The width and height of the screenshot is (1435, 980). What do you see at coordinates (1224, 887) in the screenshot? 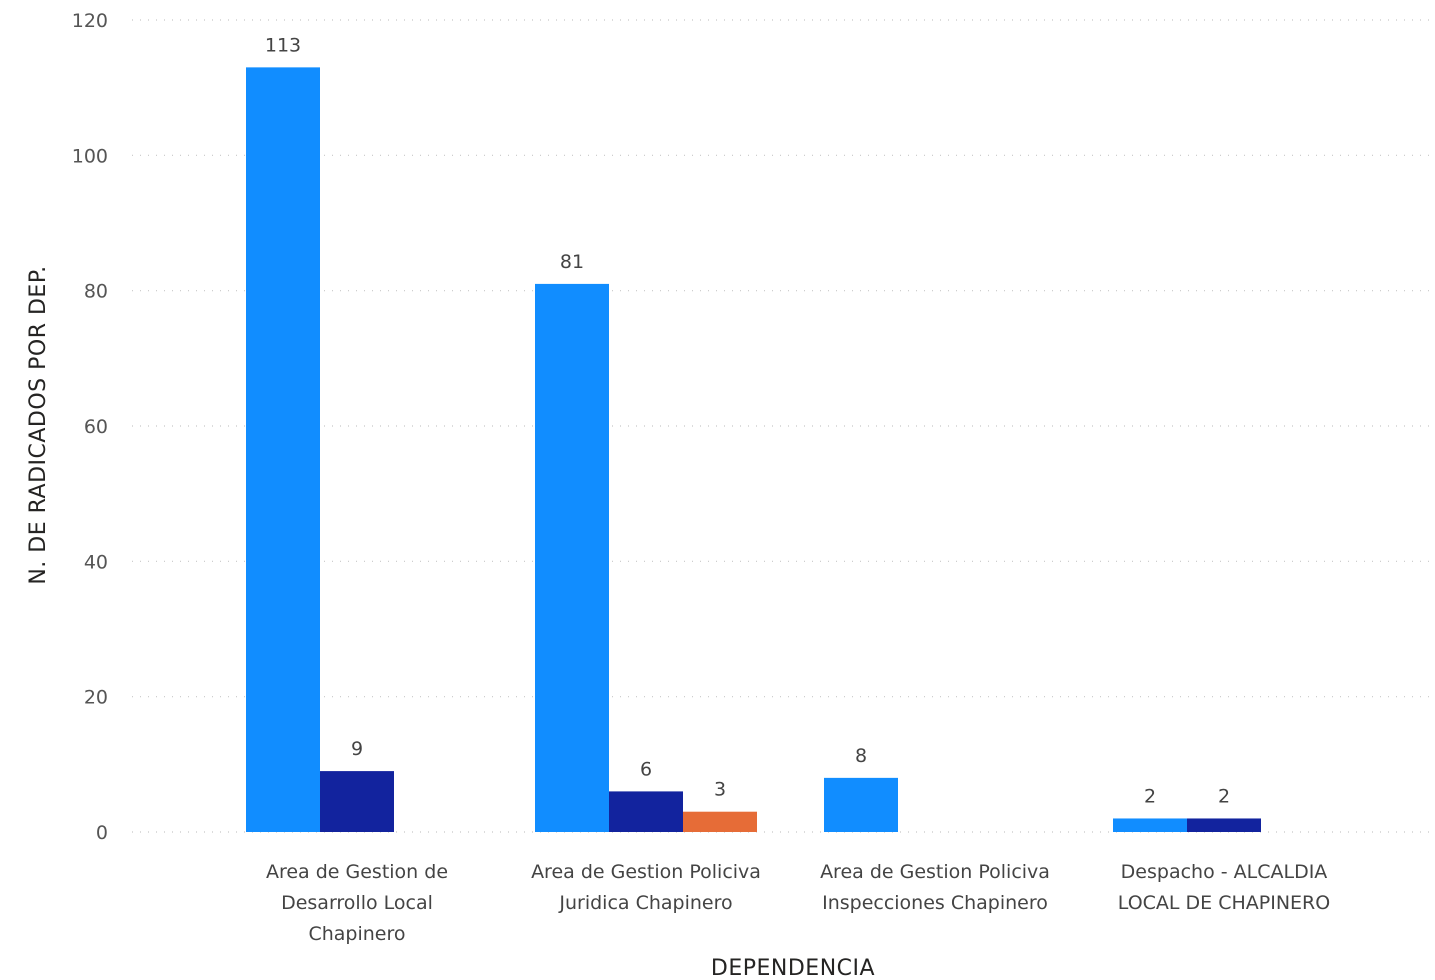
I see `x-tick-label: Despacho - ALCALDIA LOCAL DE CHAPINERO` at bounding box center [1224, 887].